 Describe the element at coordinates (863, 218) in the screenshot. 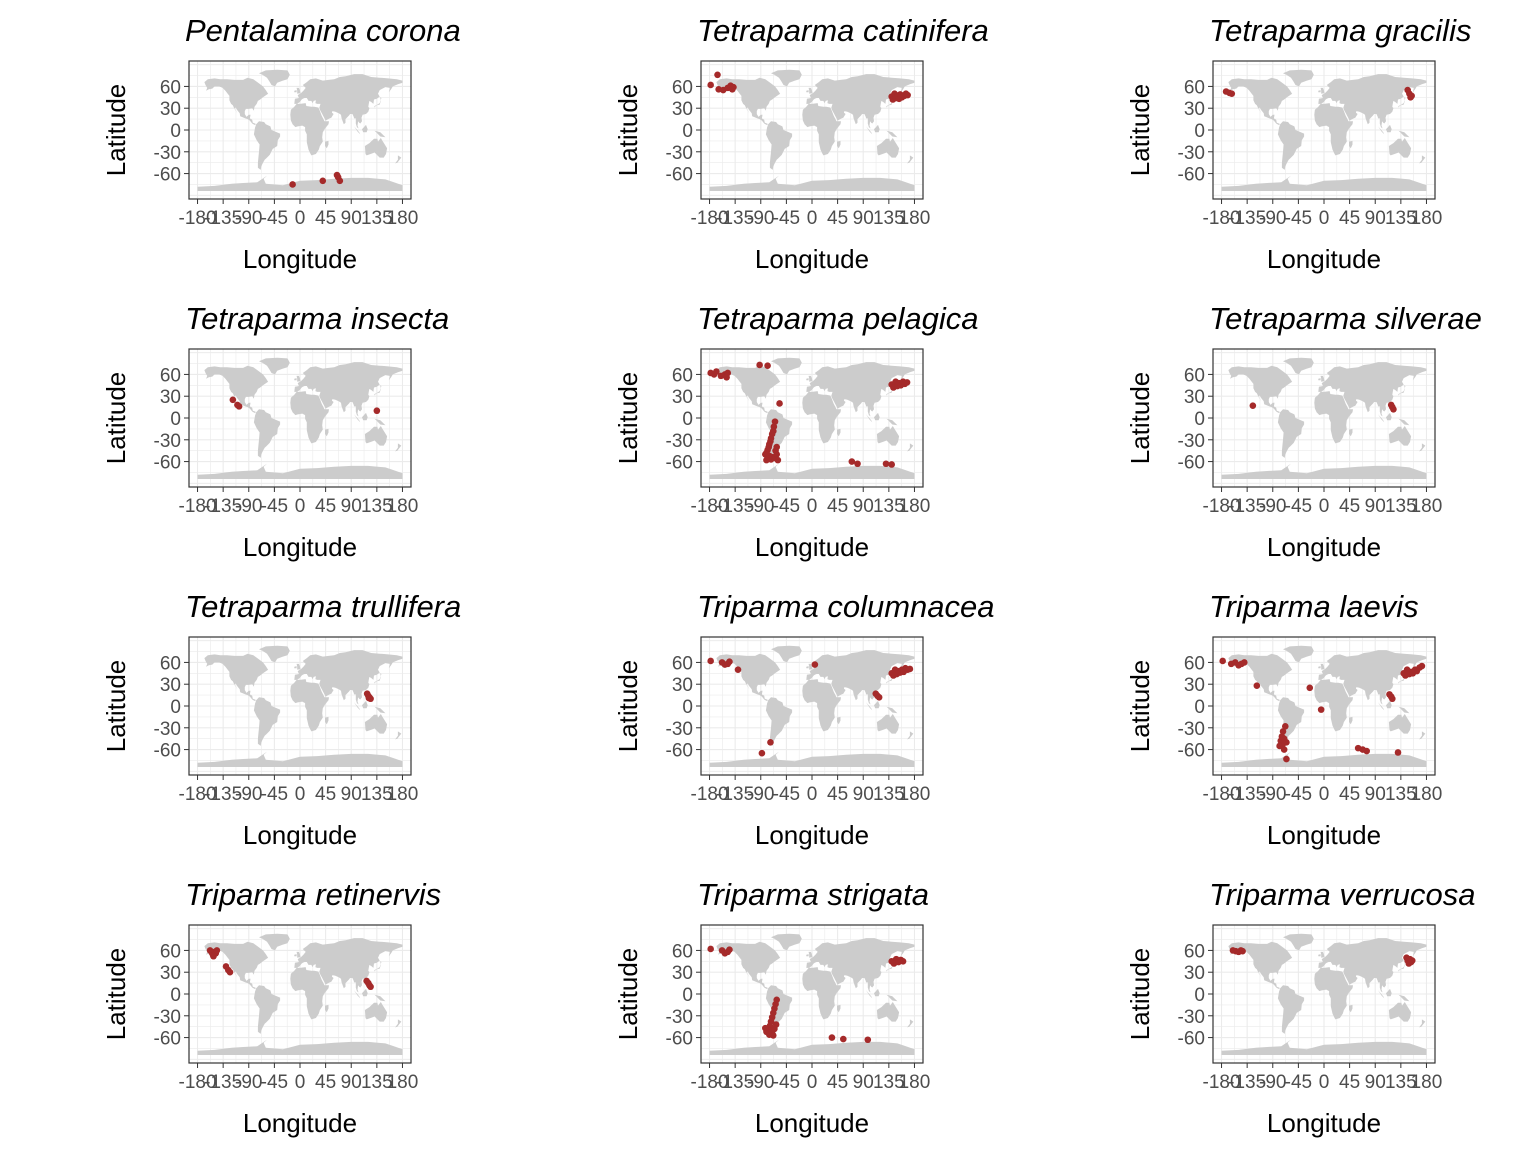

I see `x-tick-label: 90` at that location.